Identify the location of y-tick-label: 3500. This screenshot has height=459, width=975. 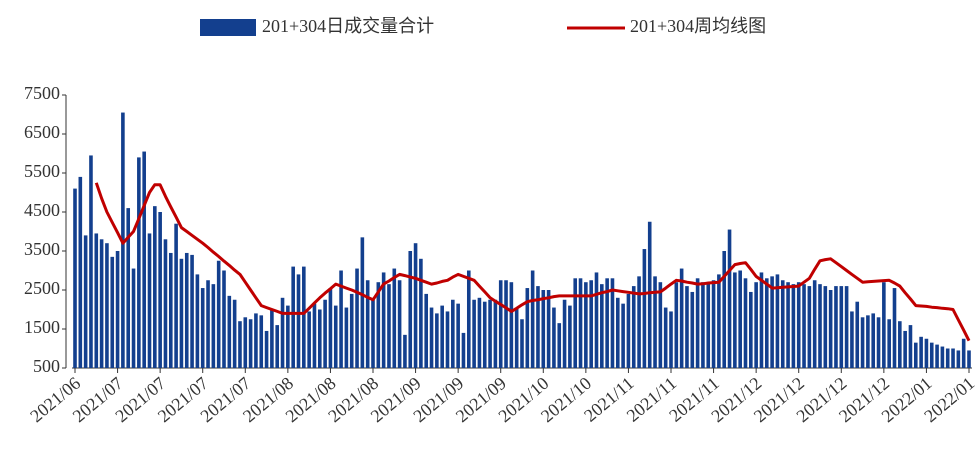
(42, 249).